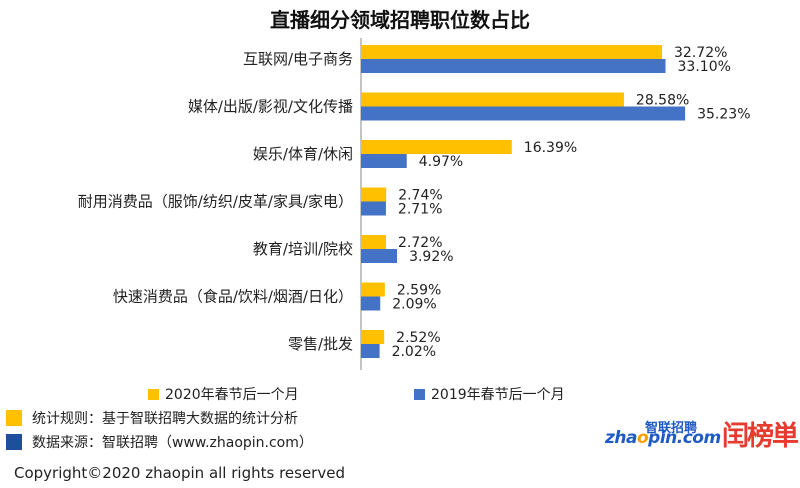 The width and height of the screenshot is (800, 488). I want to click on category-label: 快速消费品（食品/饮料/烟酒/日化）, so click(233, 297).